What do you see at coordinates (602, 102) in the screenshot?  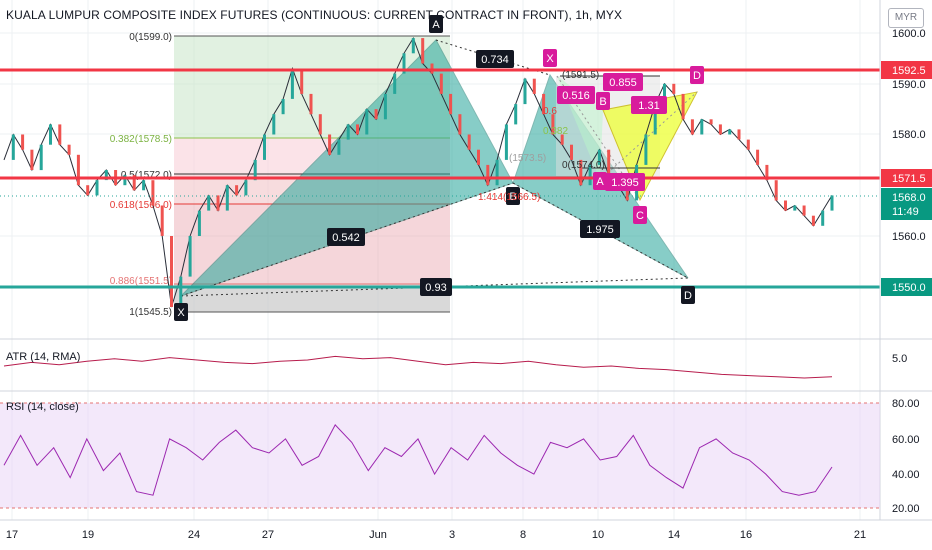 I see `point-label-b-small: B` at bounding box center [602, 102].